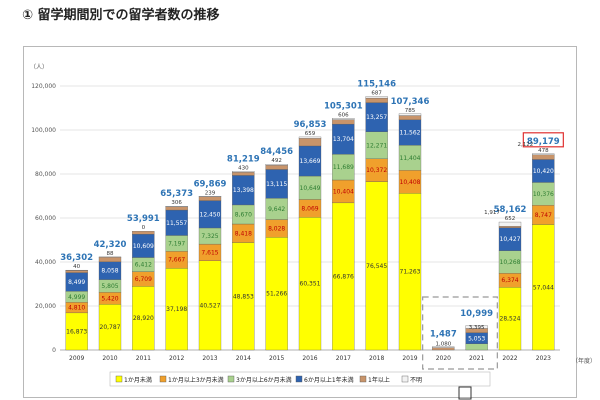  What do you see at coordinates (76, 258) in the screenshot?
I see `bar-total-label: 36,302` at bounding box center [76, 258].